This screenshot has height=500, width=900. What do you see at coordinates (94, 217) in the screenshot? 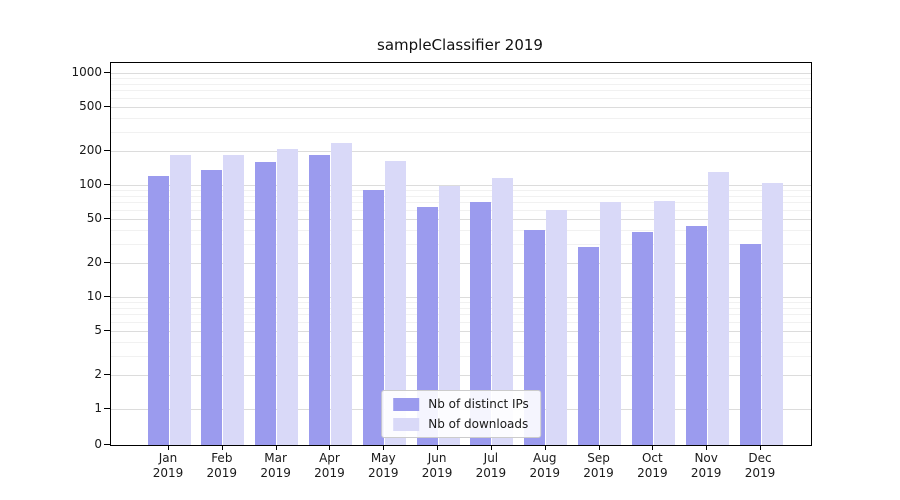
I see `y-tick-label: 50` at bounding box center [94, 217].